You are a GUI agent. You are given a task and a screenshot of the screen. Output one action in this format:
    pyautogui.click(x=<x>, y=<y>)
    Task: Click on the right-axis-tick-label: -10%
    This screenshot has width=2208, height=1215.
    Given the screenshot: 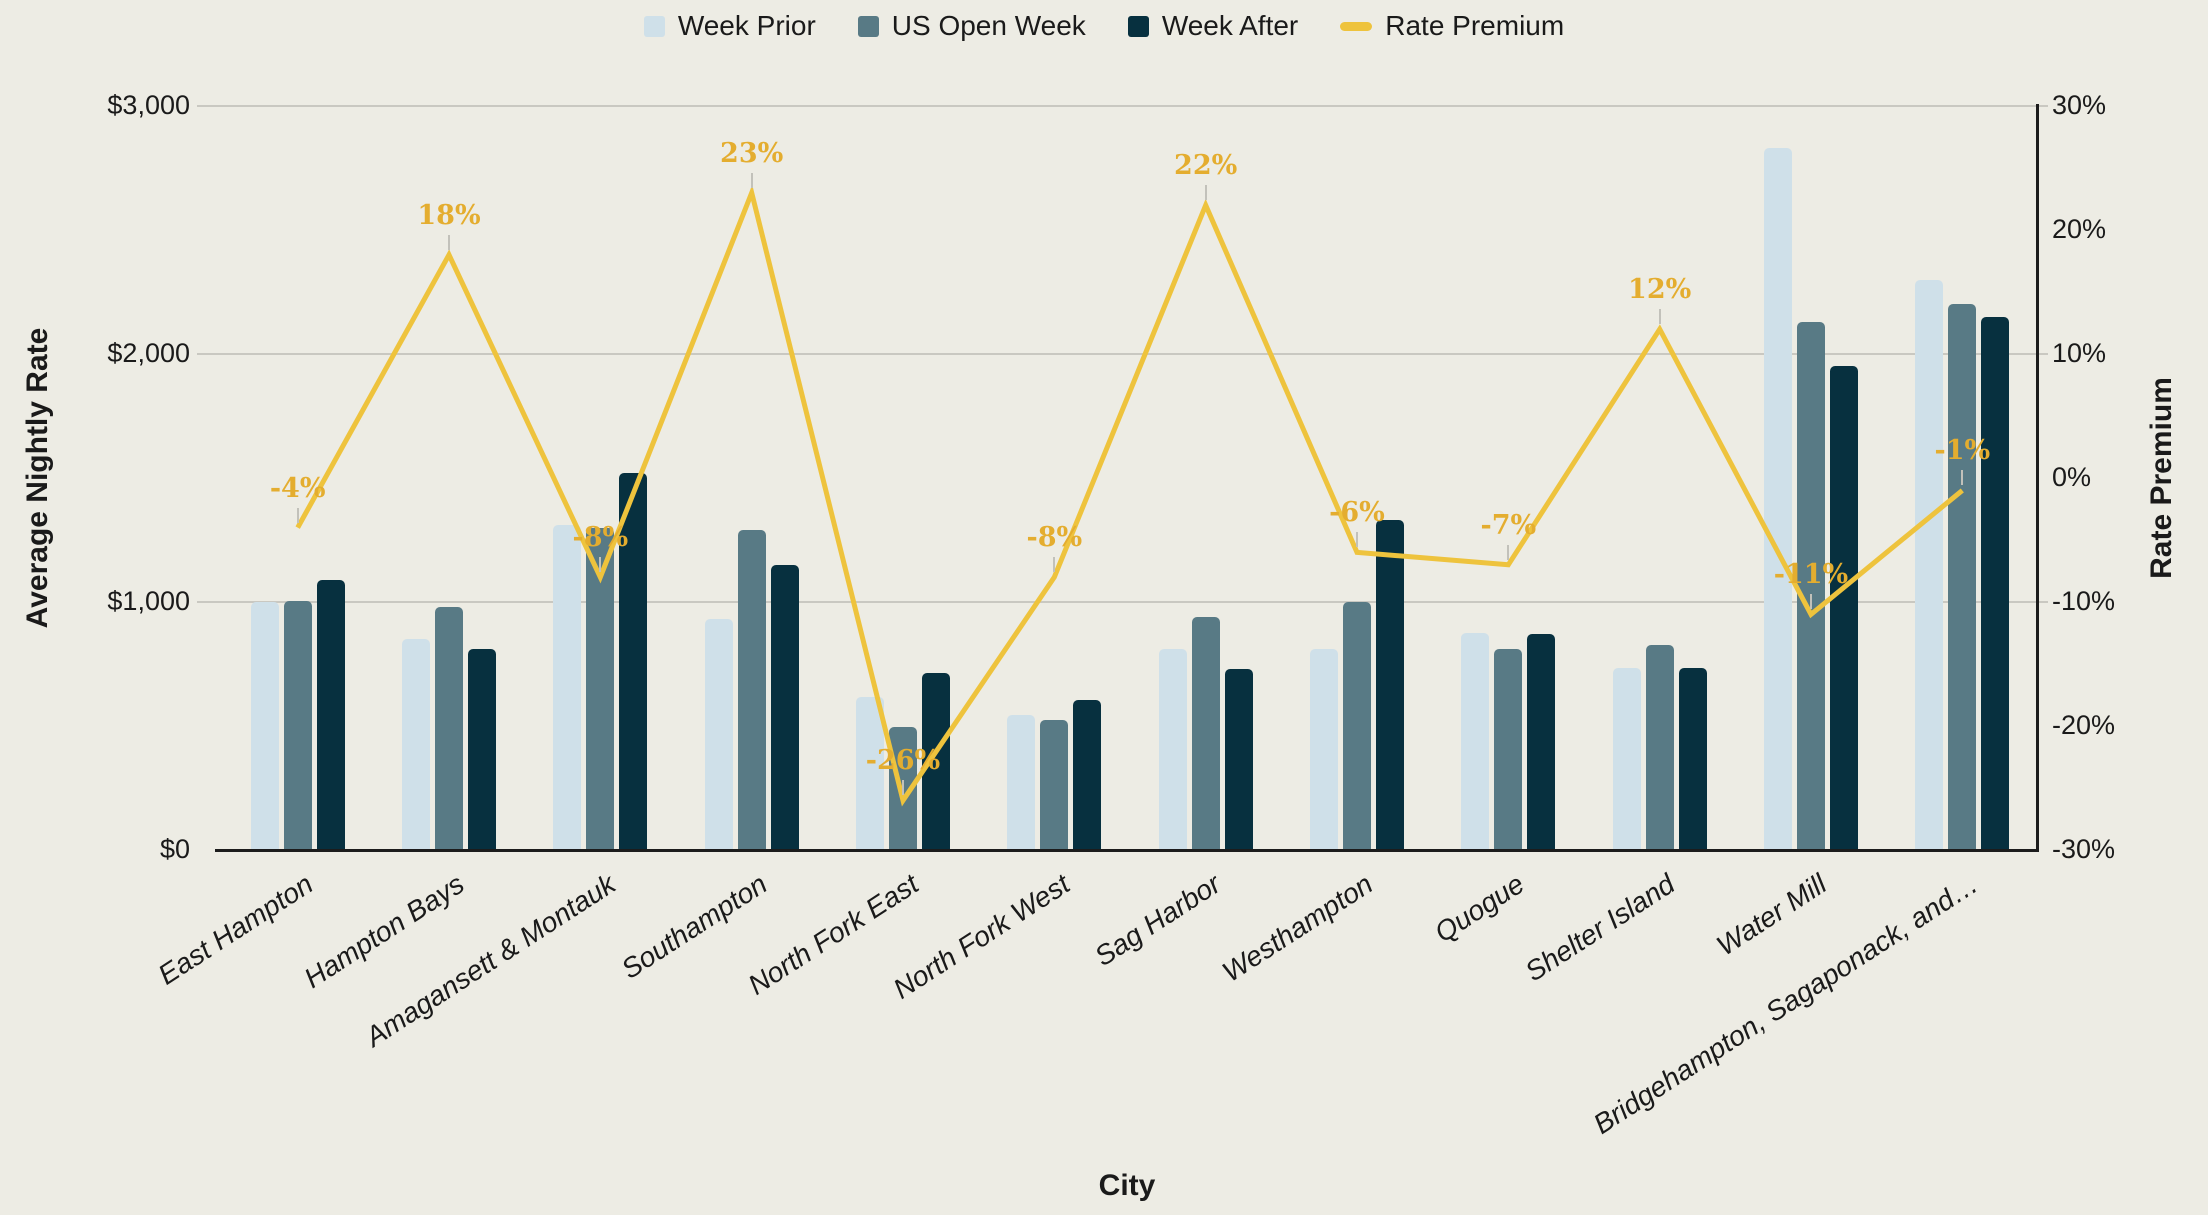 What is the action you would take?
    pyautogui.click(x=2084, y=601)
    